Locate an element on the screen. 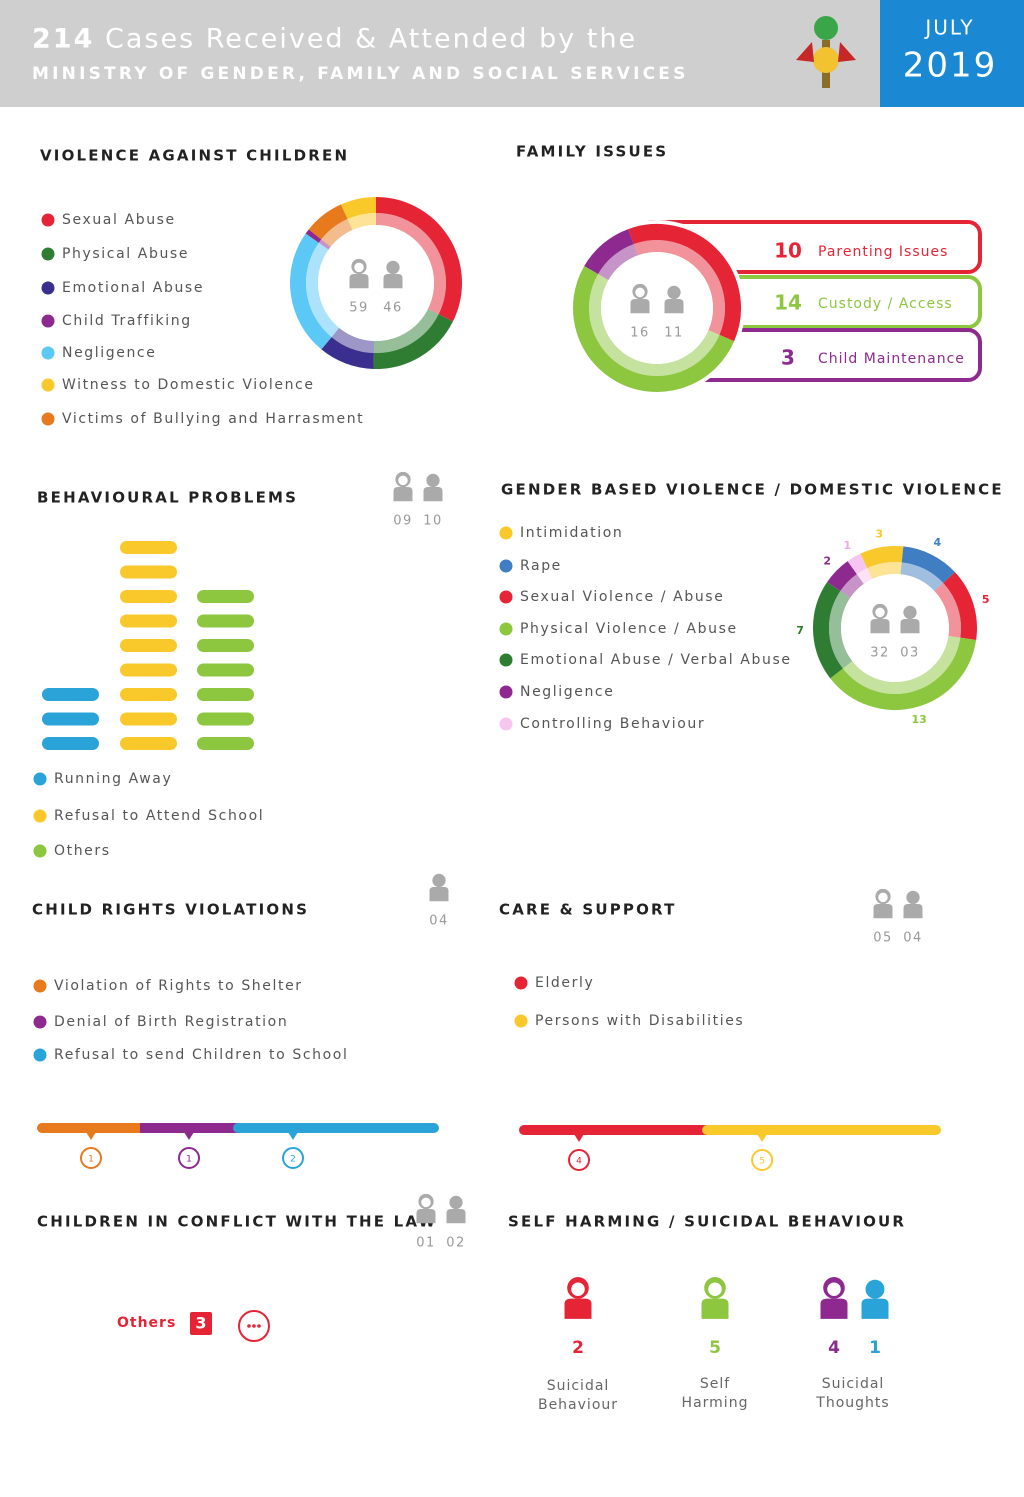 This screenshot has width=1024, height=1497. legend-label: Victims of Bullying and Harrasment is located at coordinates (213, 419).